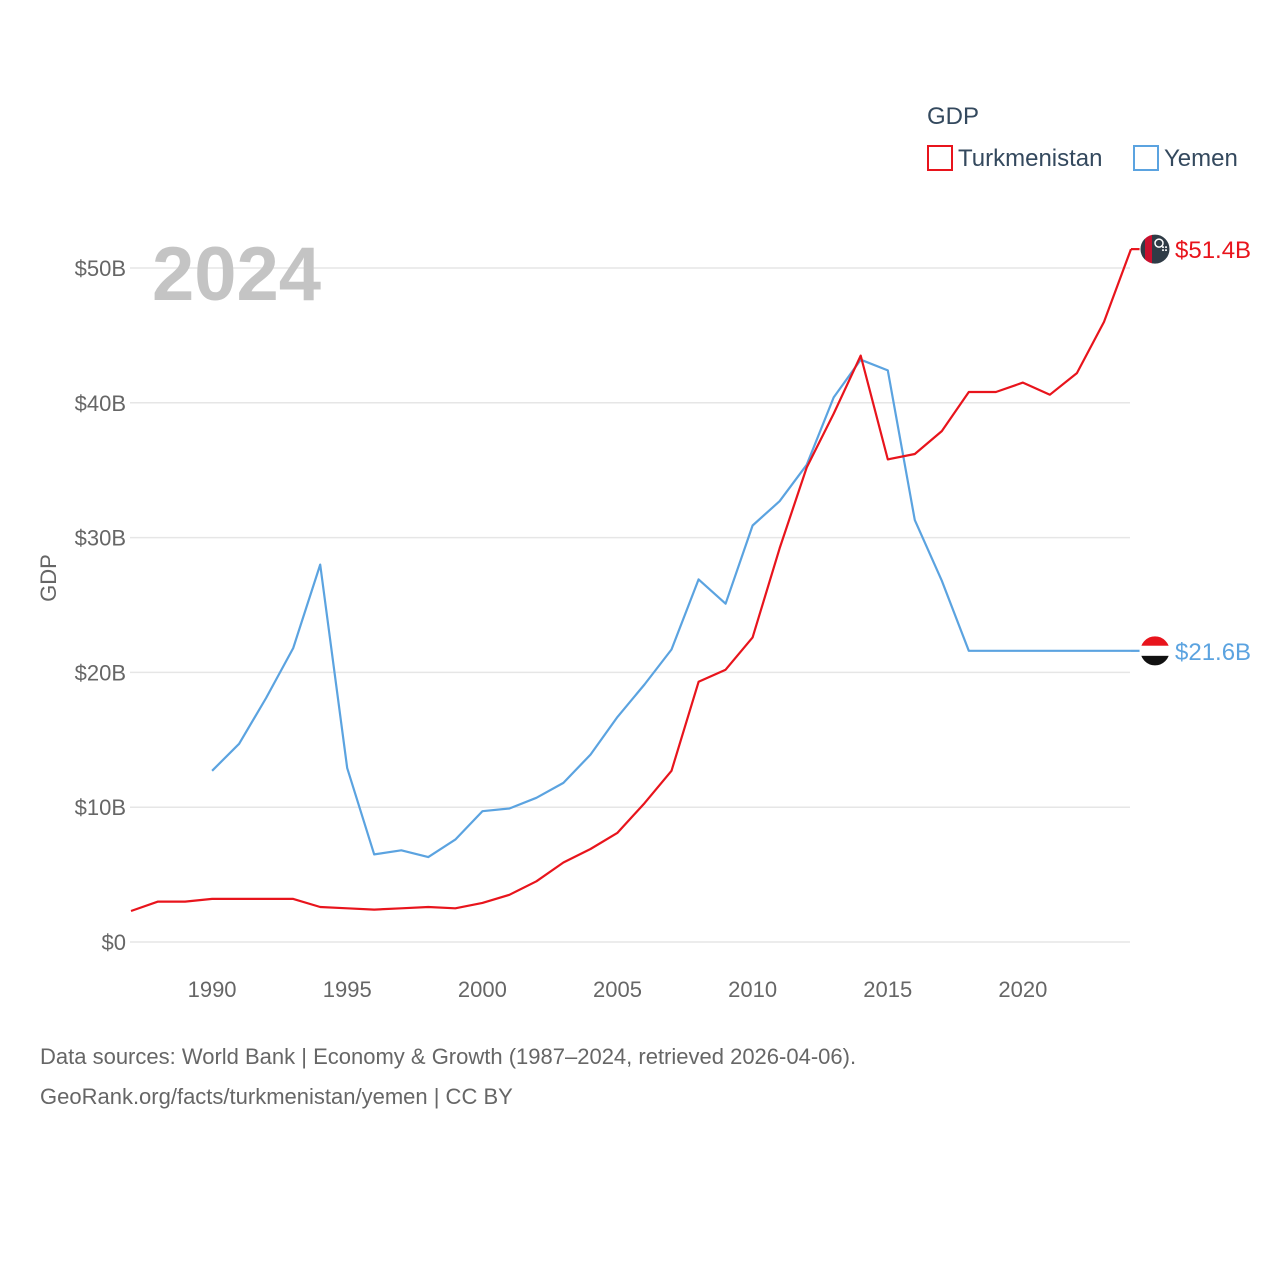  I want to click on legend-item-turkmenistan: Turkmenistan, so click(1015, 158).